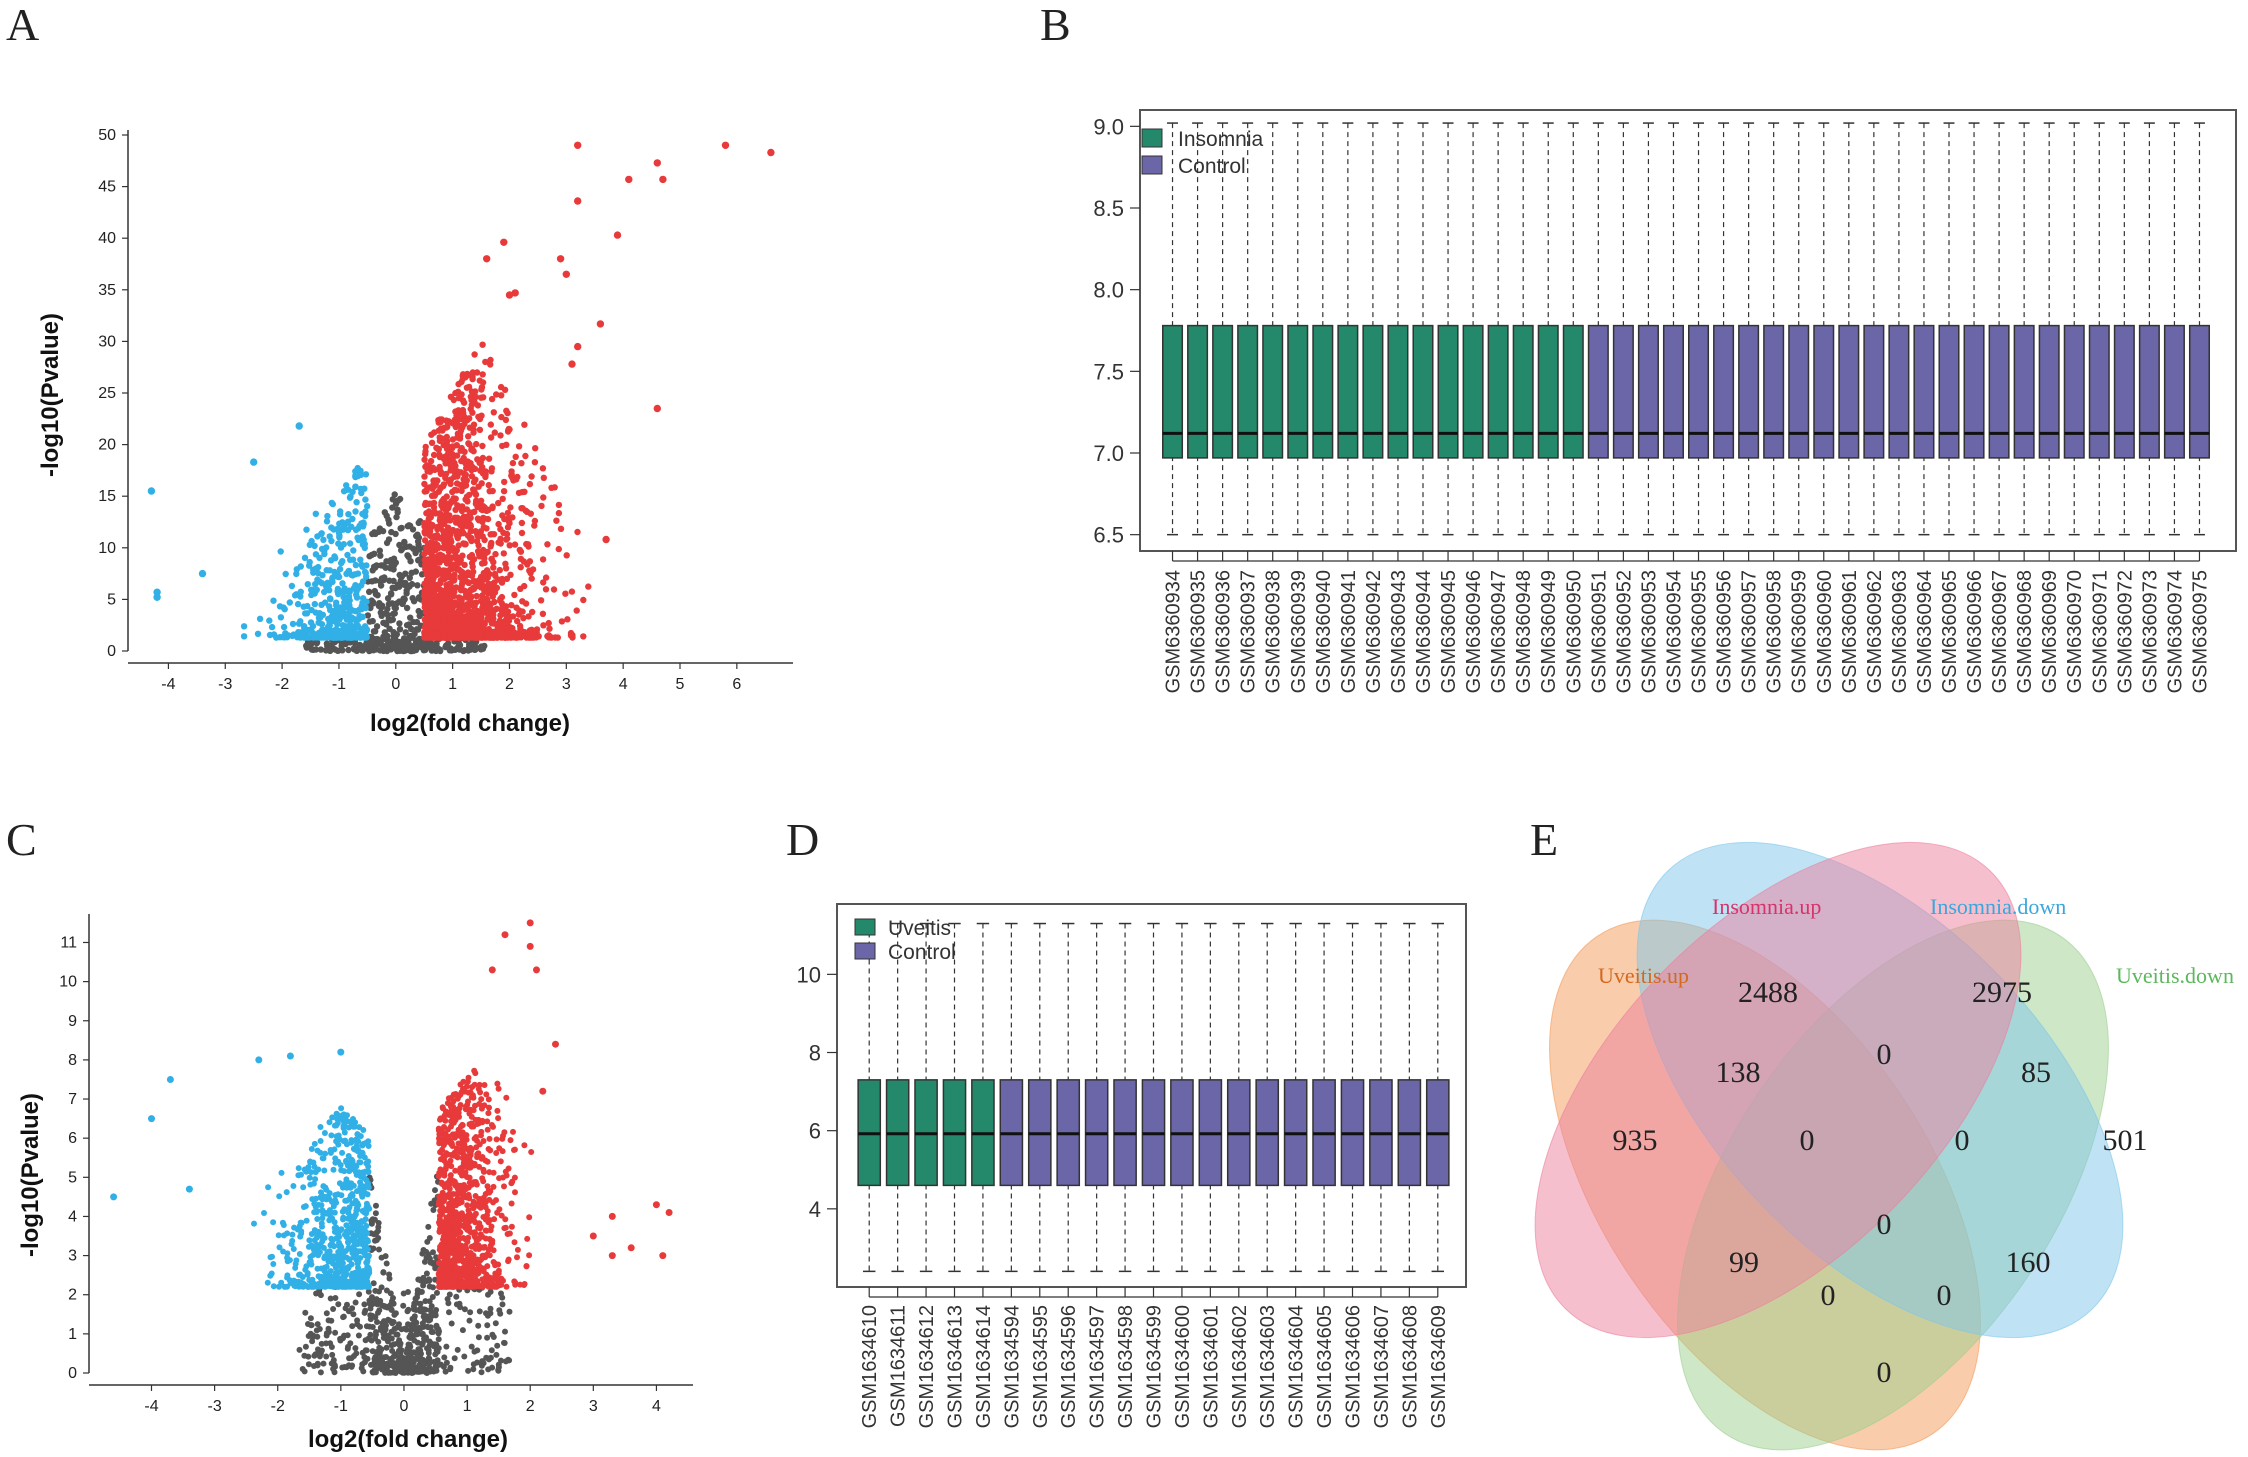 This screenshot has width=2248, height=1457. What do you see at coordinates (2074, 329) in the screenshot?
I see `box-GSM6360970` at bounding box center [2074, 329].